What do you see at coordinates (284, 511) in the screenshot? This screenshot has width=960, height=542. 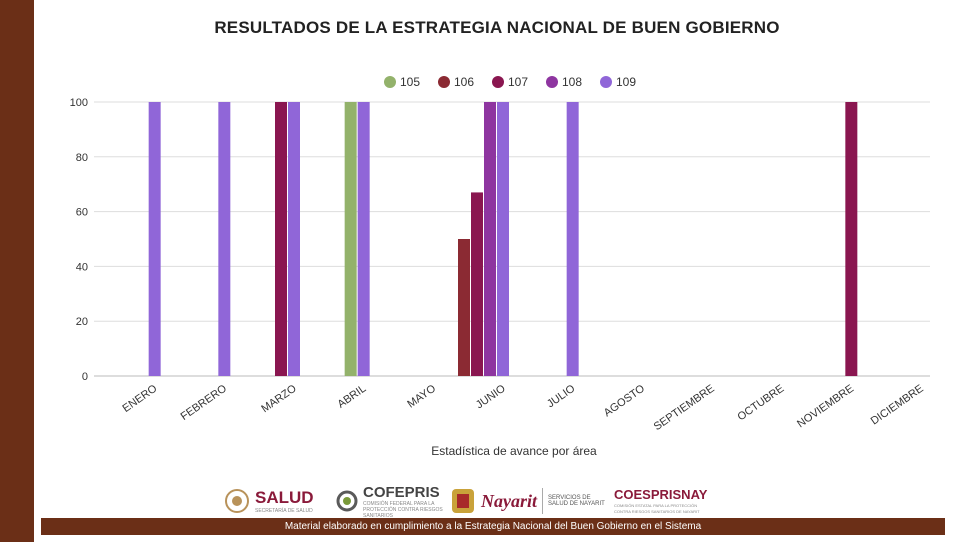 I see `salud-logo-sub: SECRETARÍA DE SALUD` at bounding box center [284, 511].